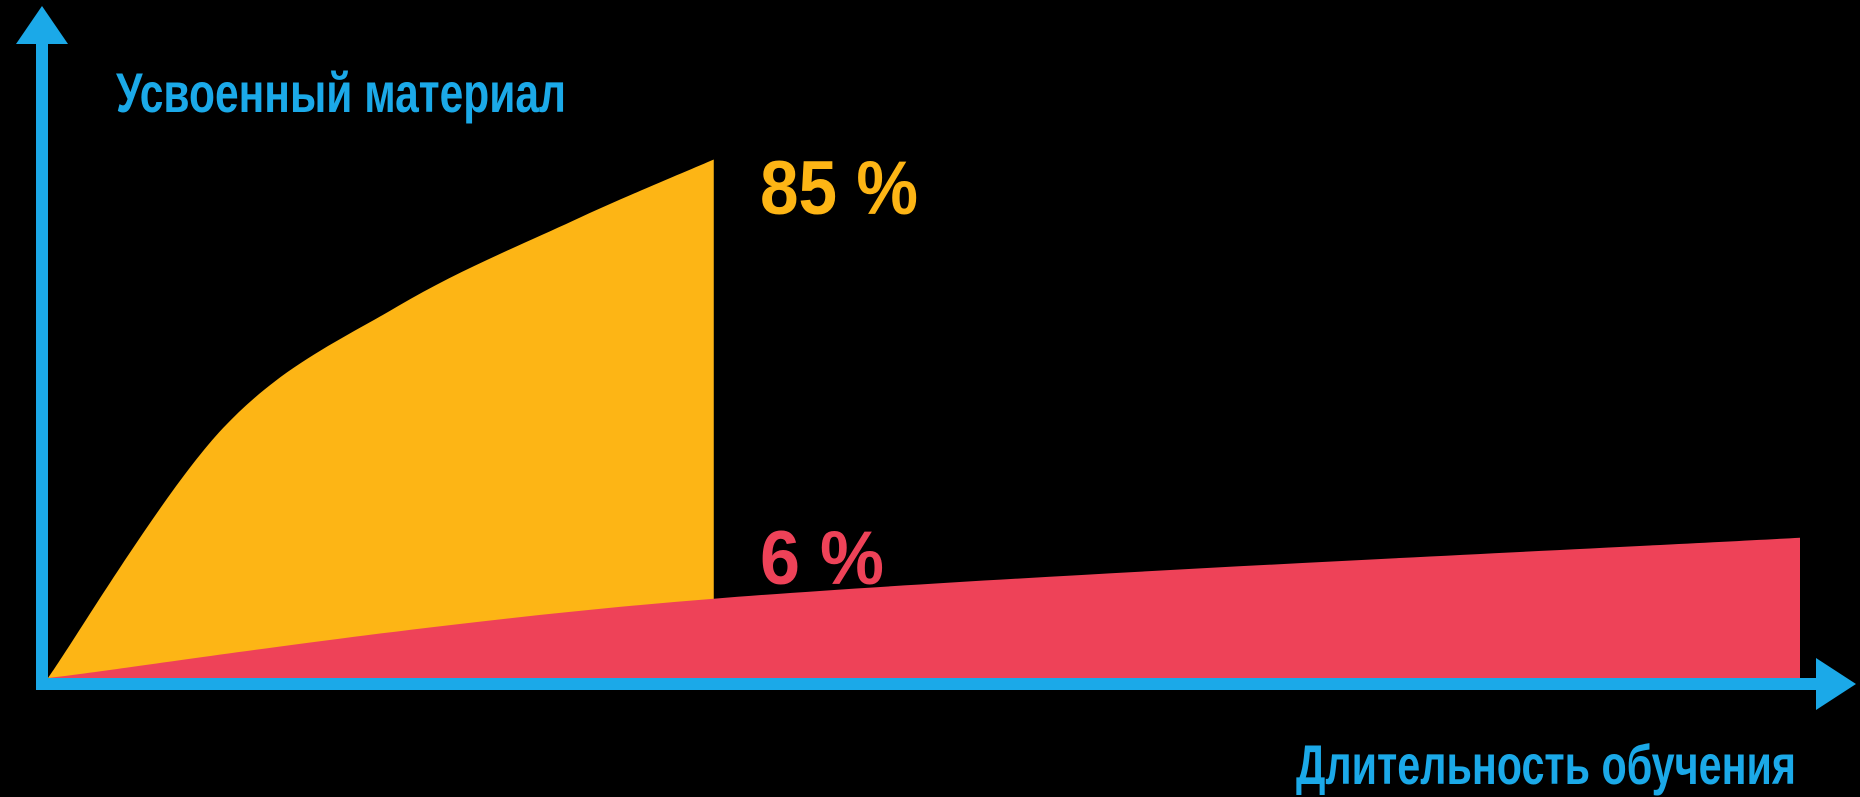  What do you see at coordinates (341, 92) in the screenshot?
I see `y-axis-label: Усвоенный материал` at bounding box center [341, 92].